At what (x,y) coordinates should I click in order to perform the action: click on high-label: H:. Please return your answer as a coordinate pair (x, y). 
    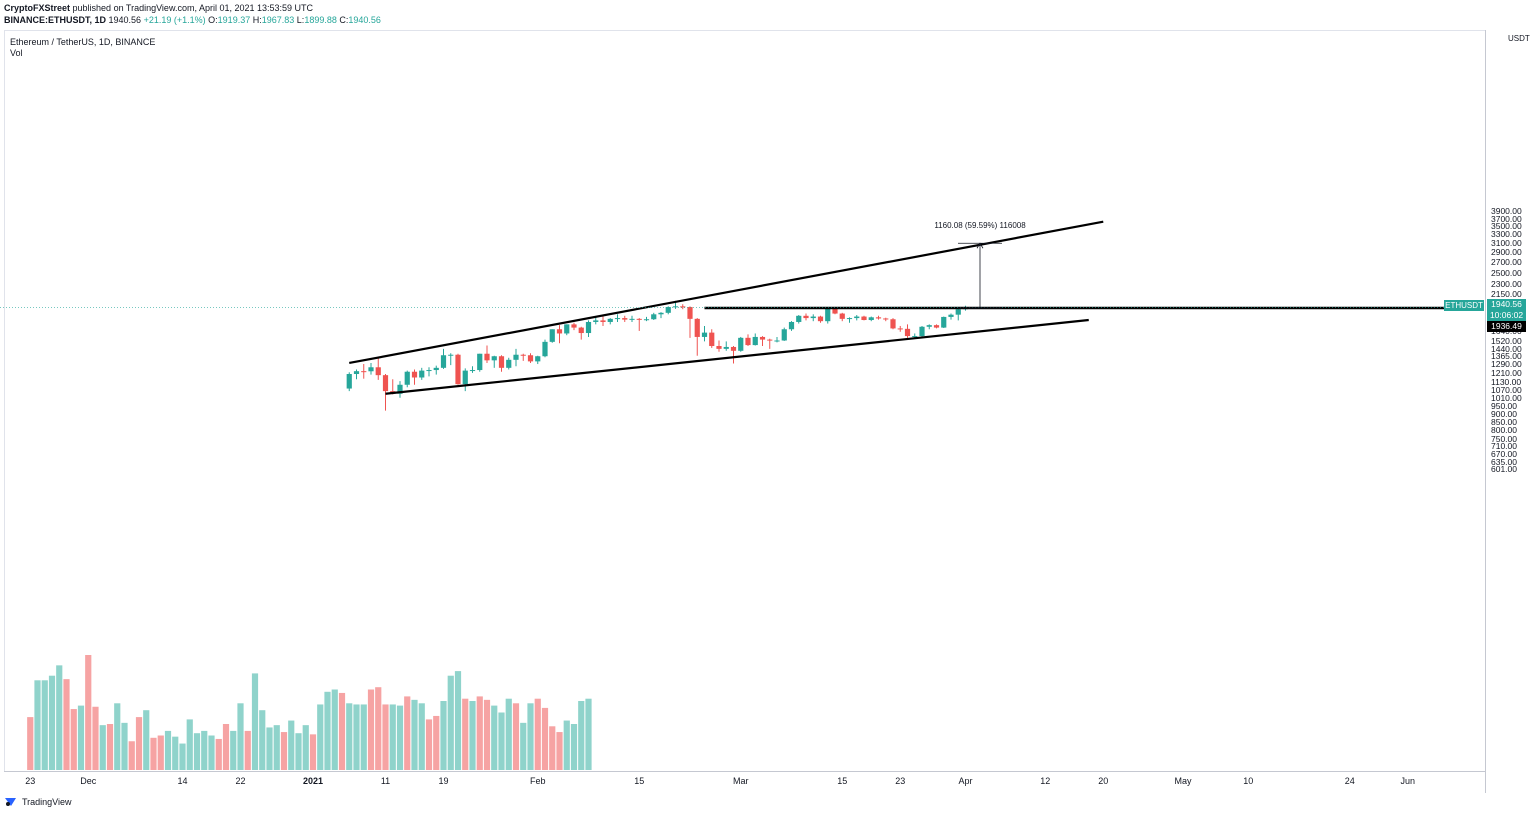
    Looking at the image, I should click on (257, 20).